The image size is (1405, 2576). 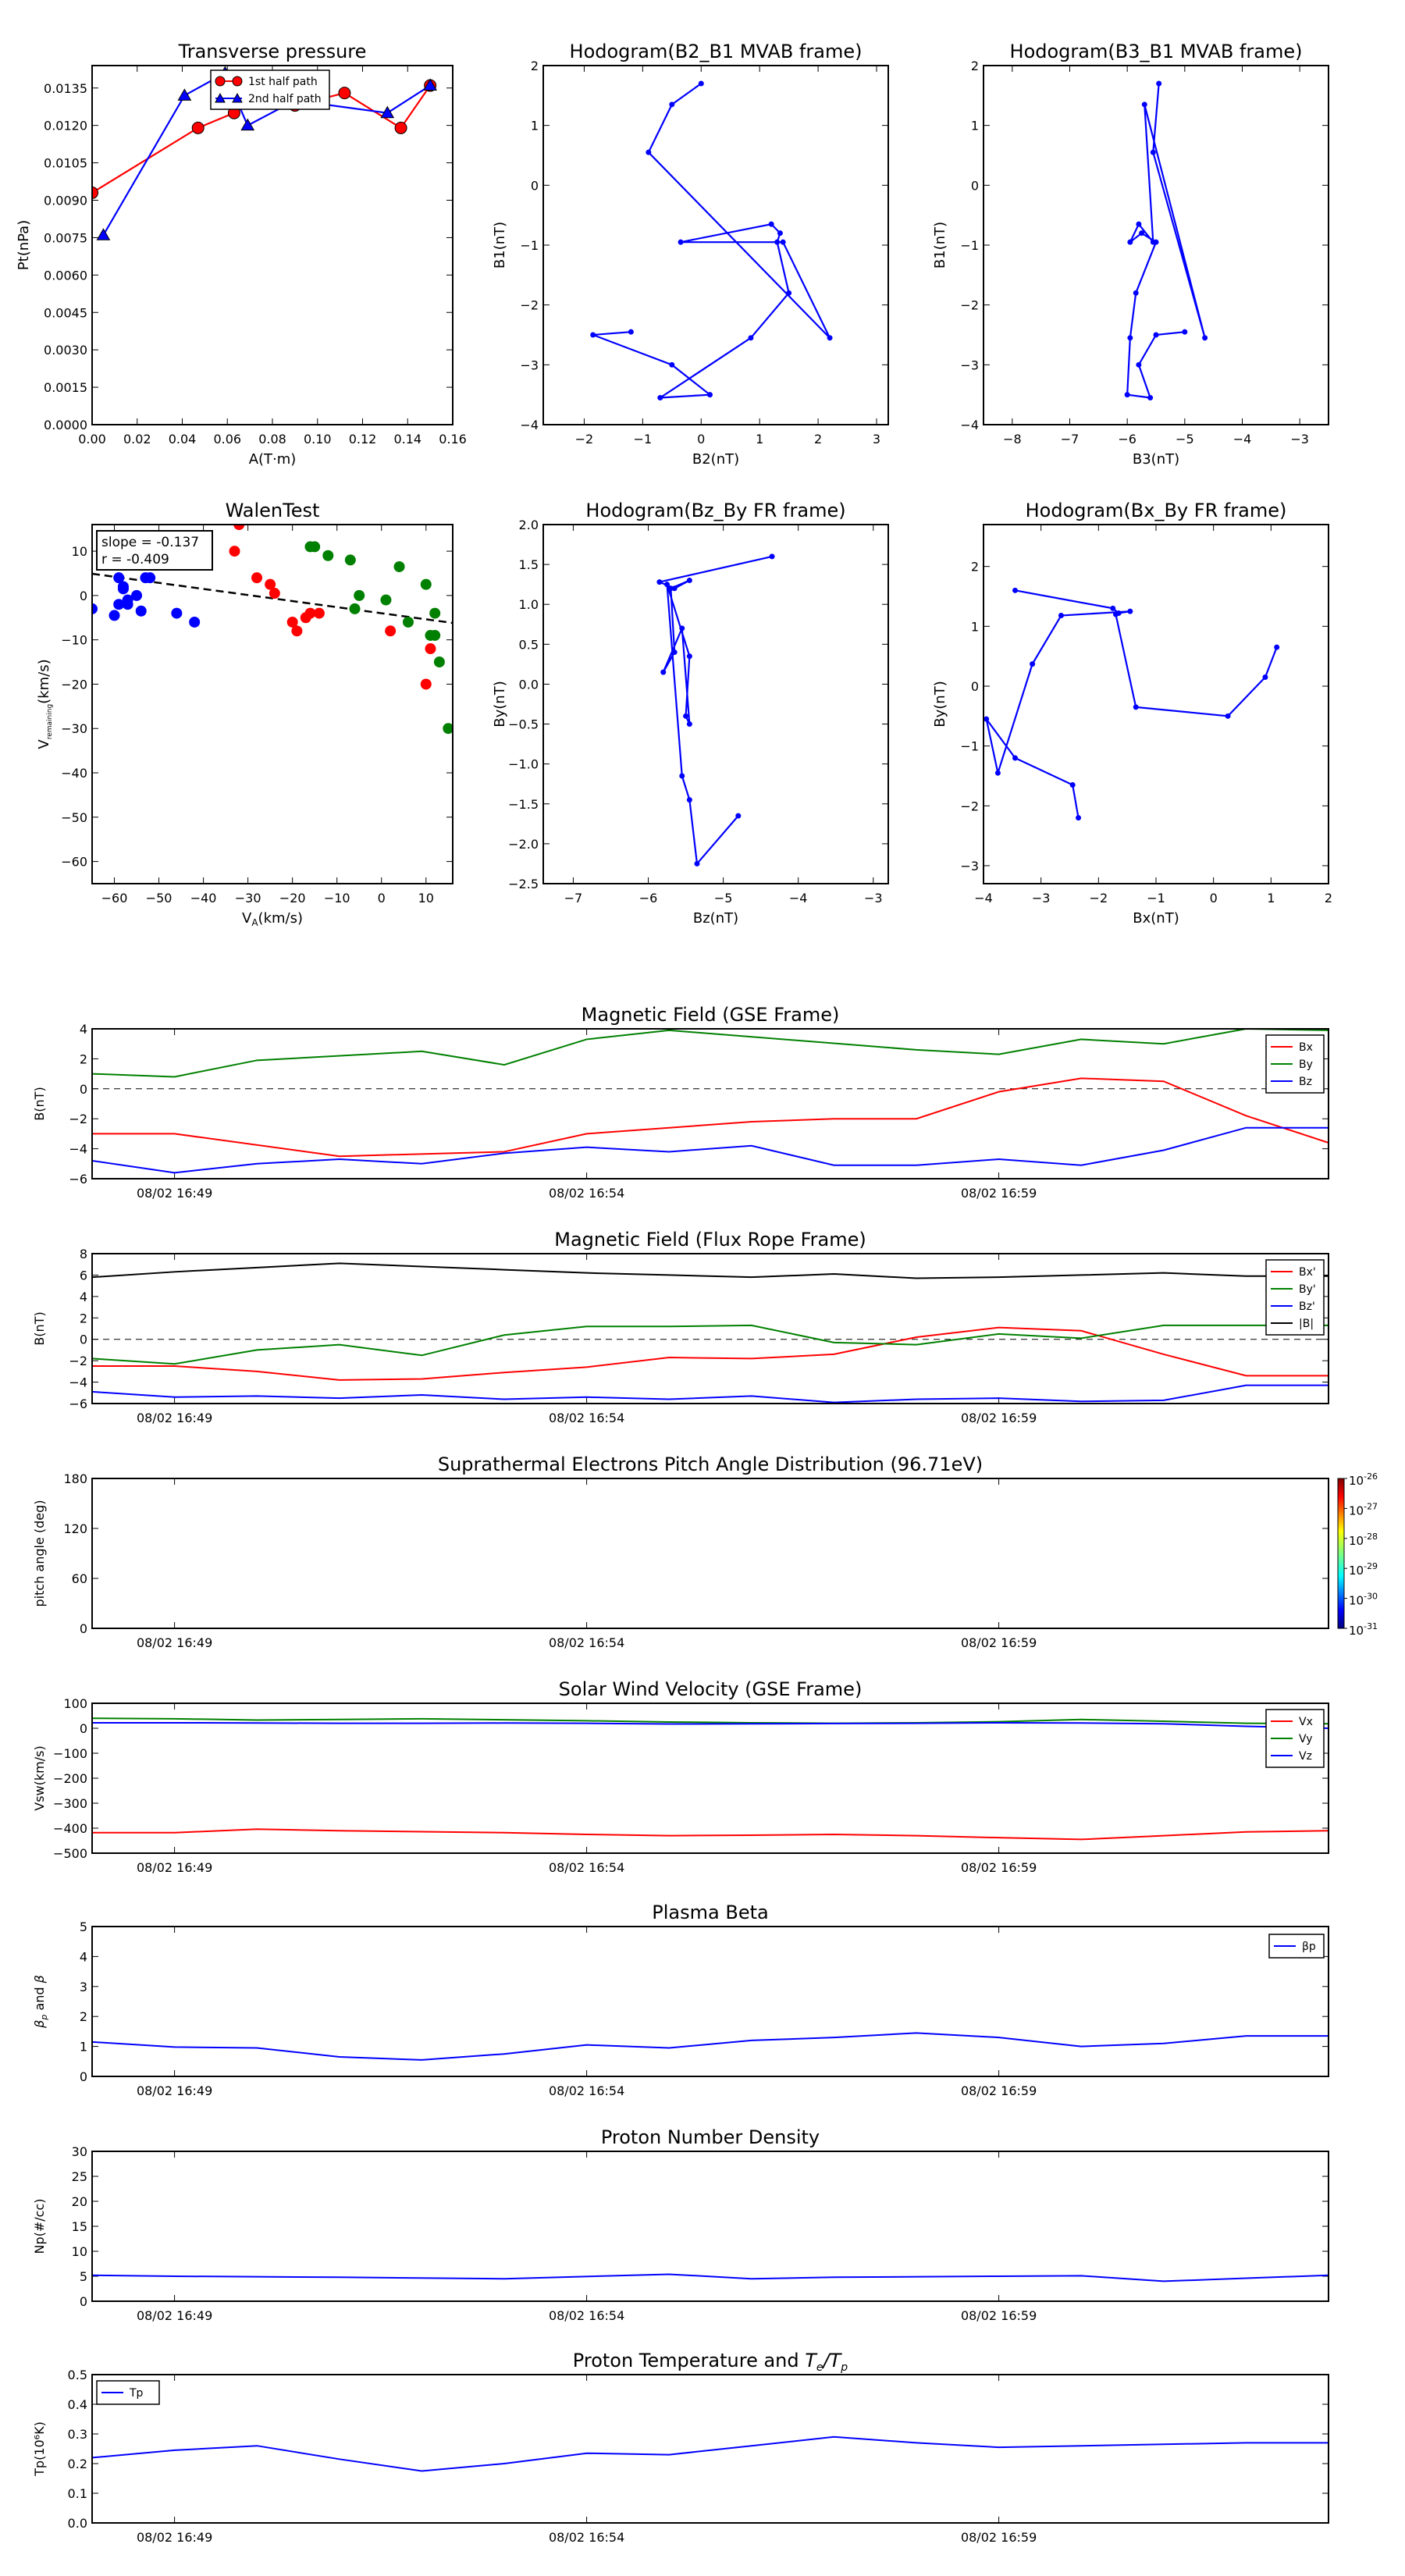 What do you see at coordinates (78, 1119) in the screenshot?
I see `mag-gse-ytick-label: −2` at bounding box center [78, 1119].